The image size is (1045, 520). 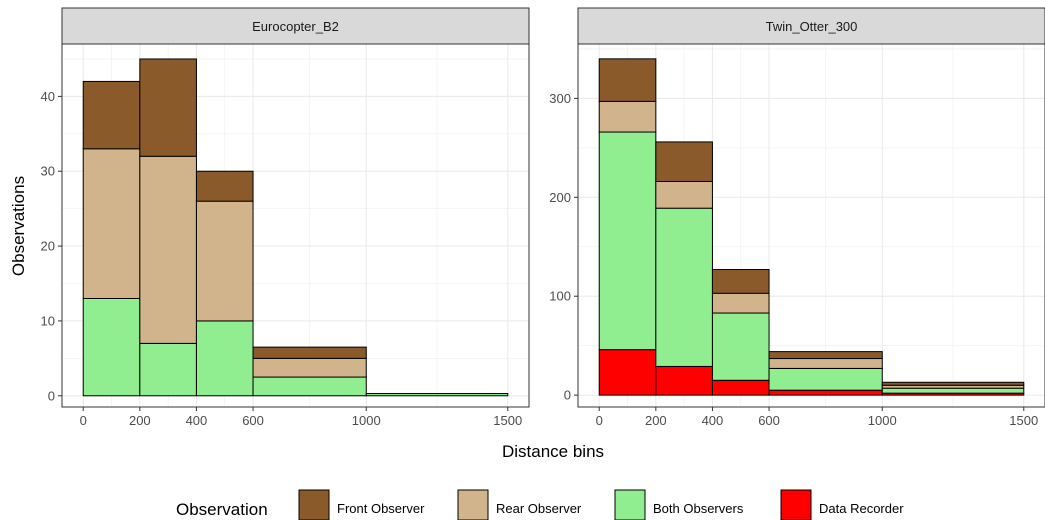 What do you see at coordinates (314, 504) in the screenshot?
I see `legend-key-front-observer` at bounding box center [314, 504].